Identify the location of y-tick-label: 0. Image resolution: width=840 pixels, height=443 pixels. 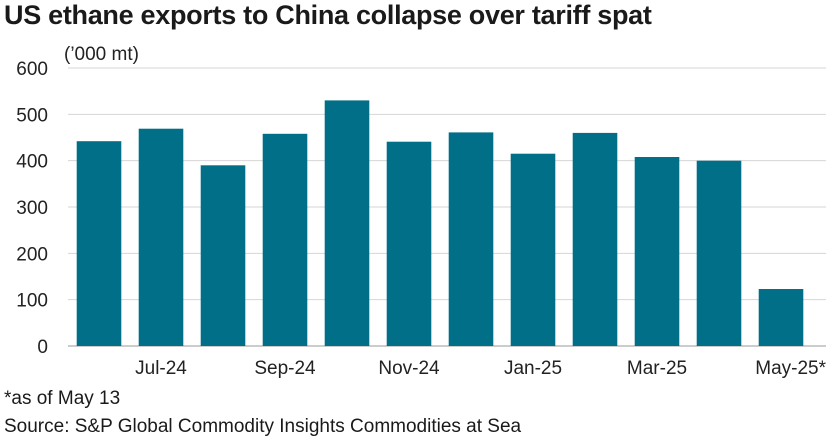
(42, 347).